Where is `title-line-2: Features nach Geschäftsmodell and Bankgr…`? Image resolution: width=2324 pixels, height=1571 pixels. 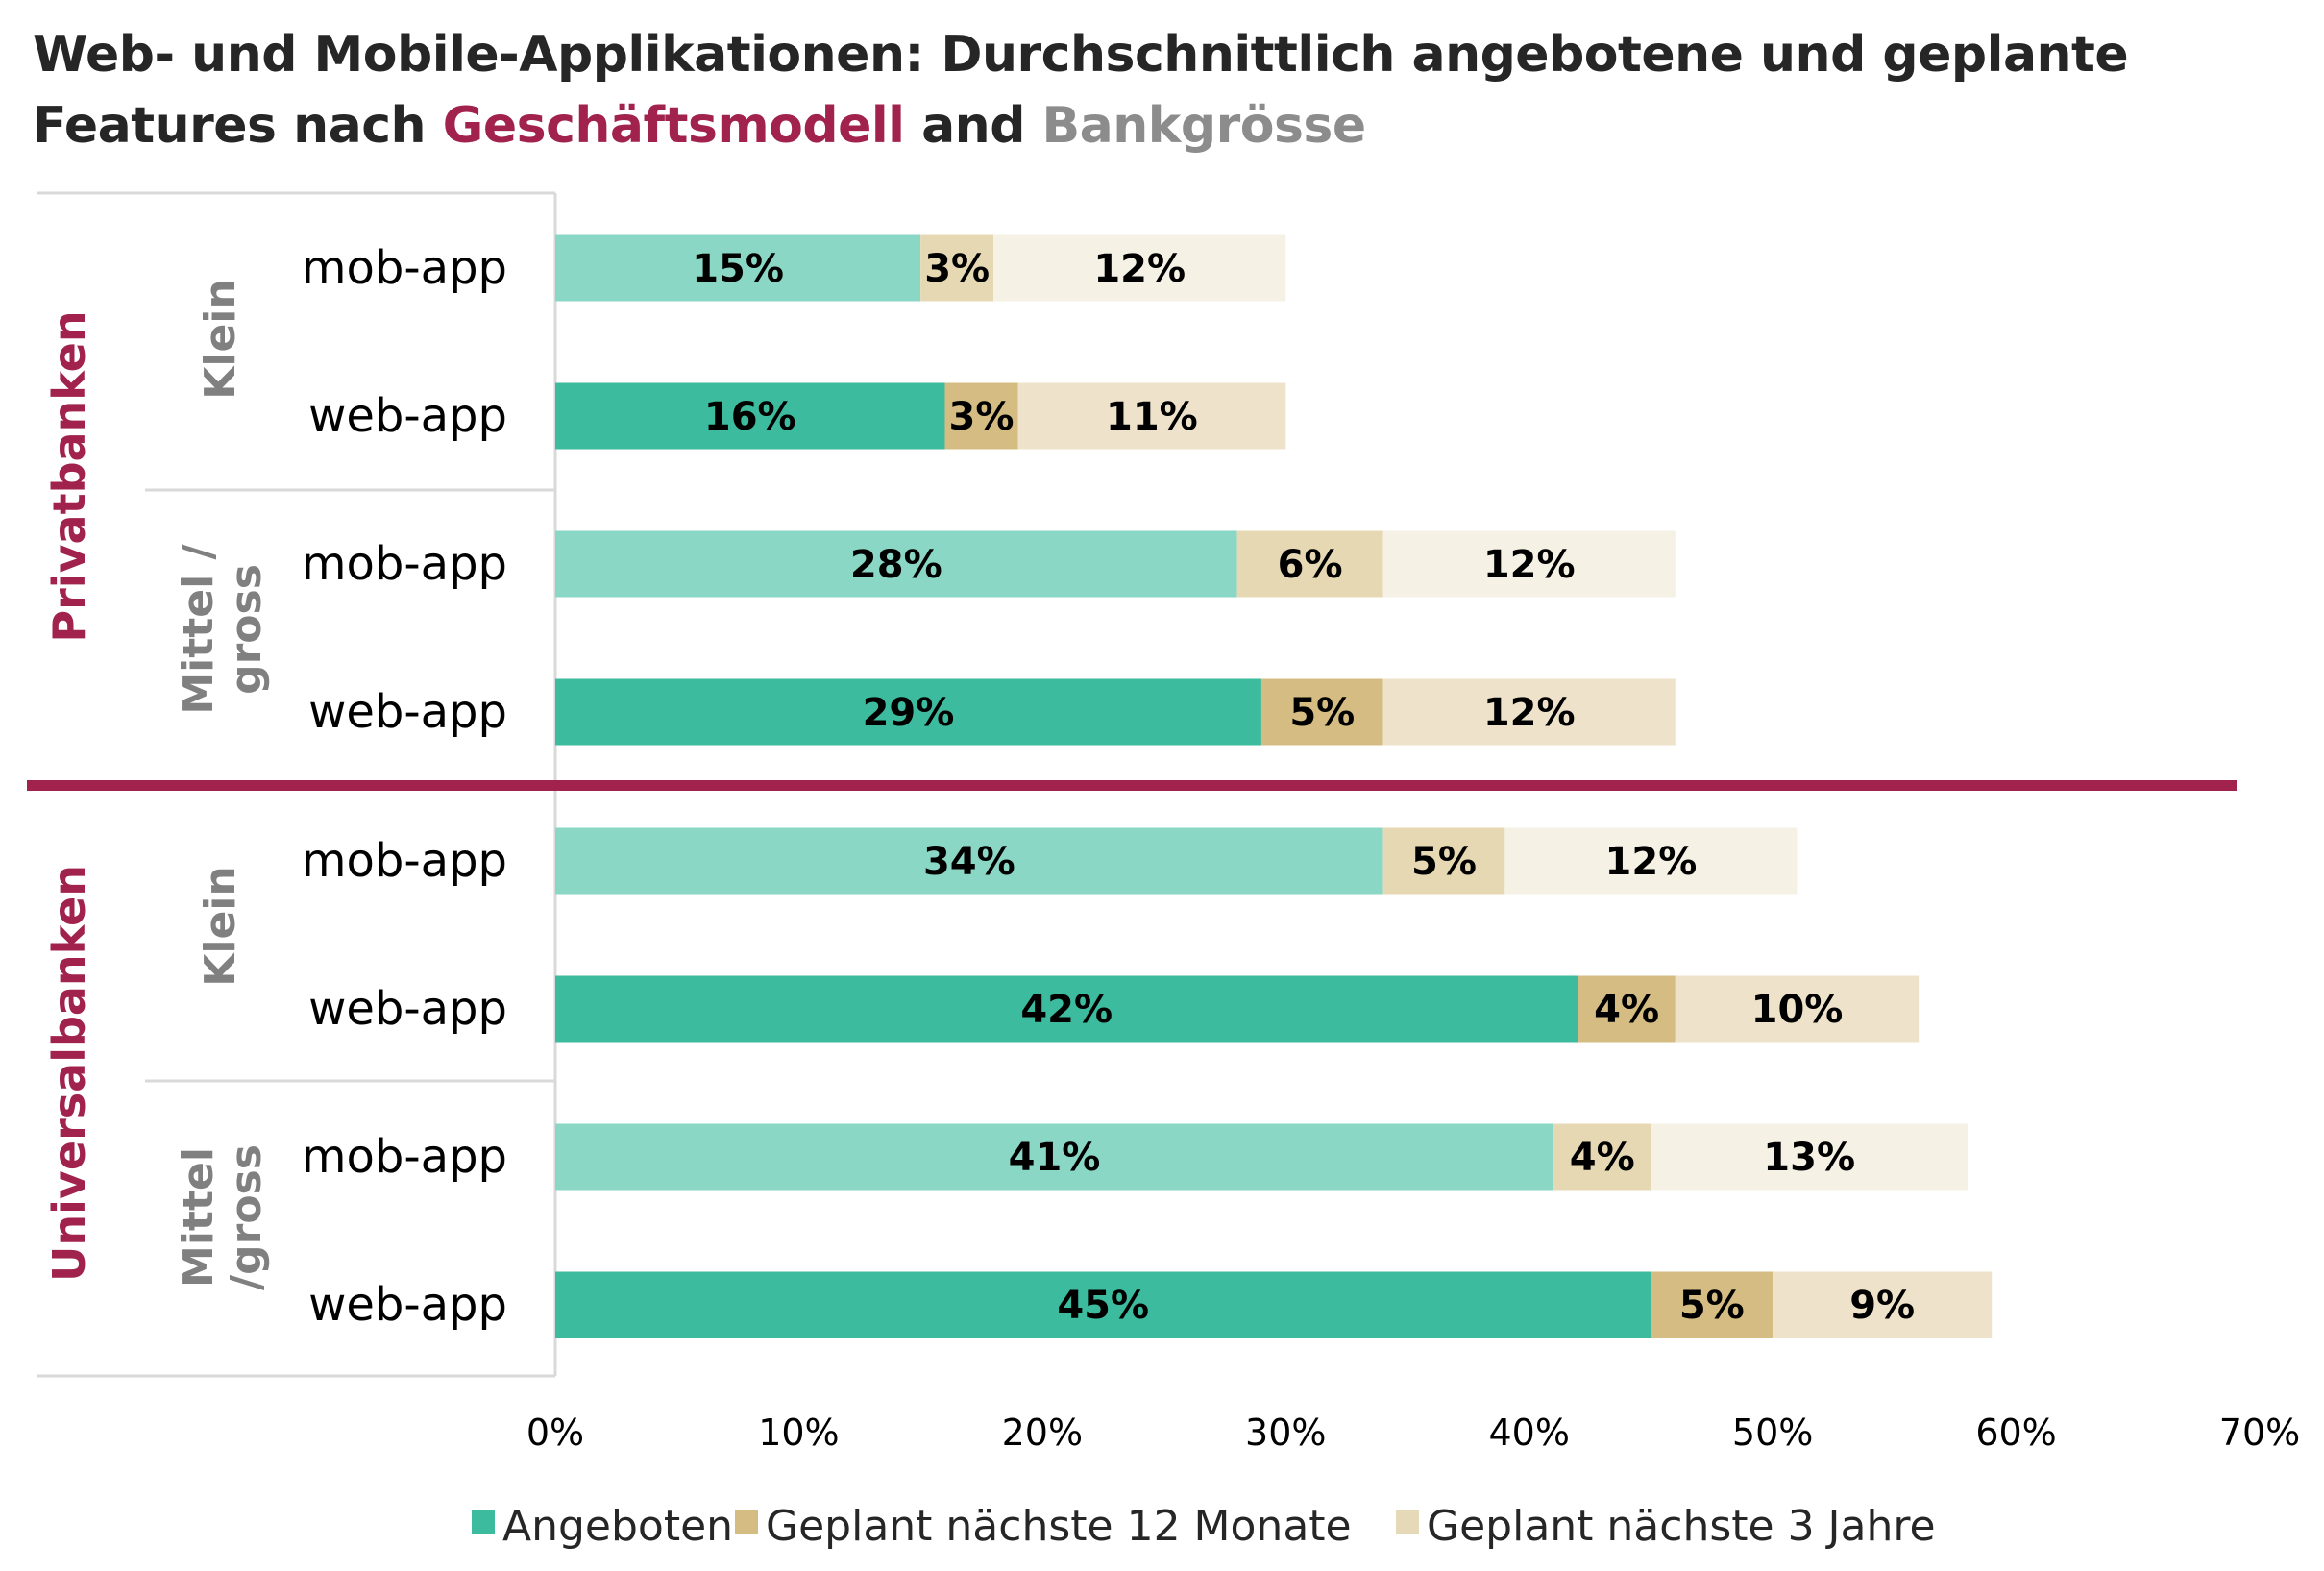 title-line-2: Features nach Geschäftsmodell and Bankgr… is located at coordinates (1080, 125).